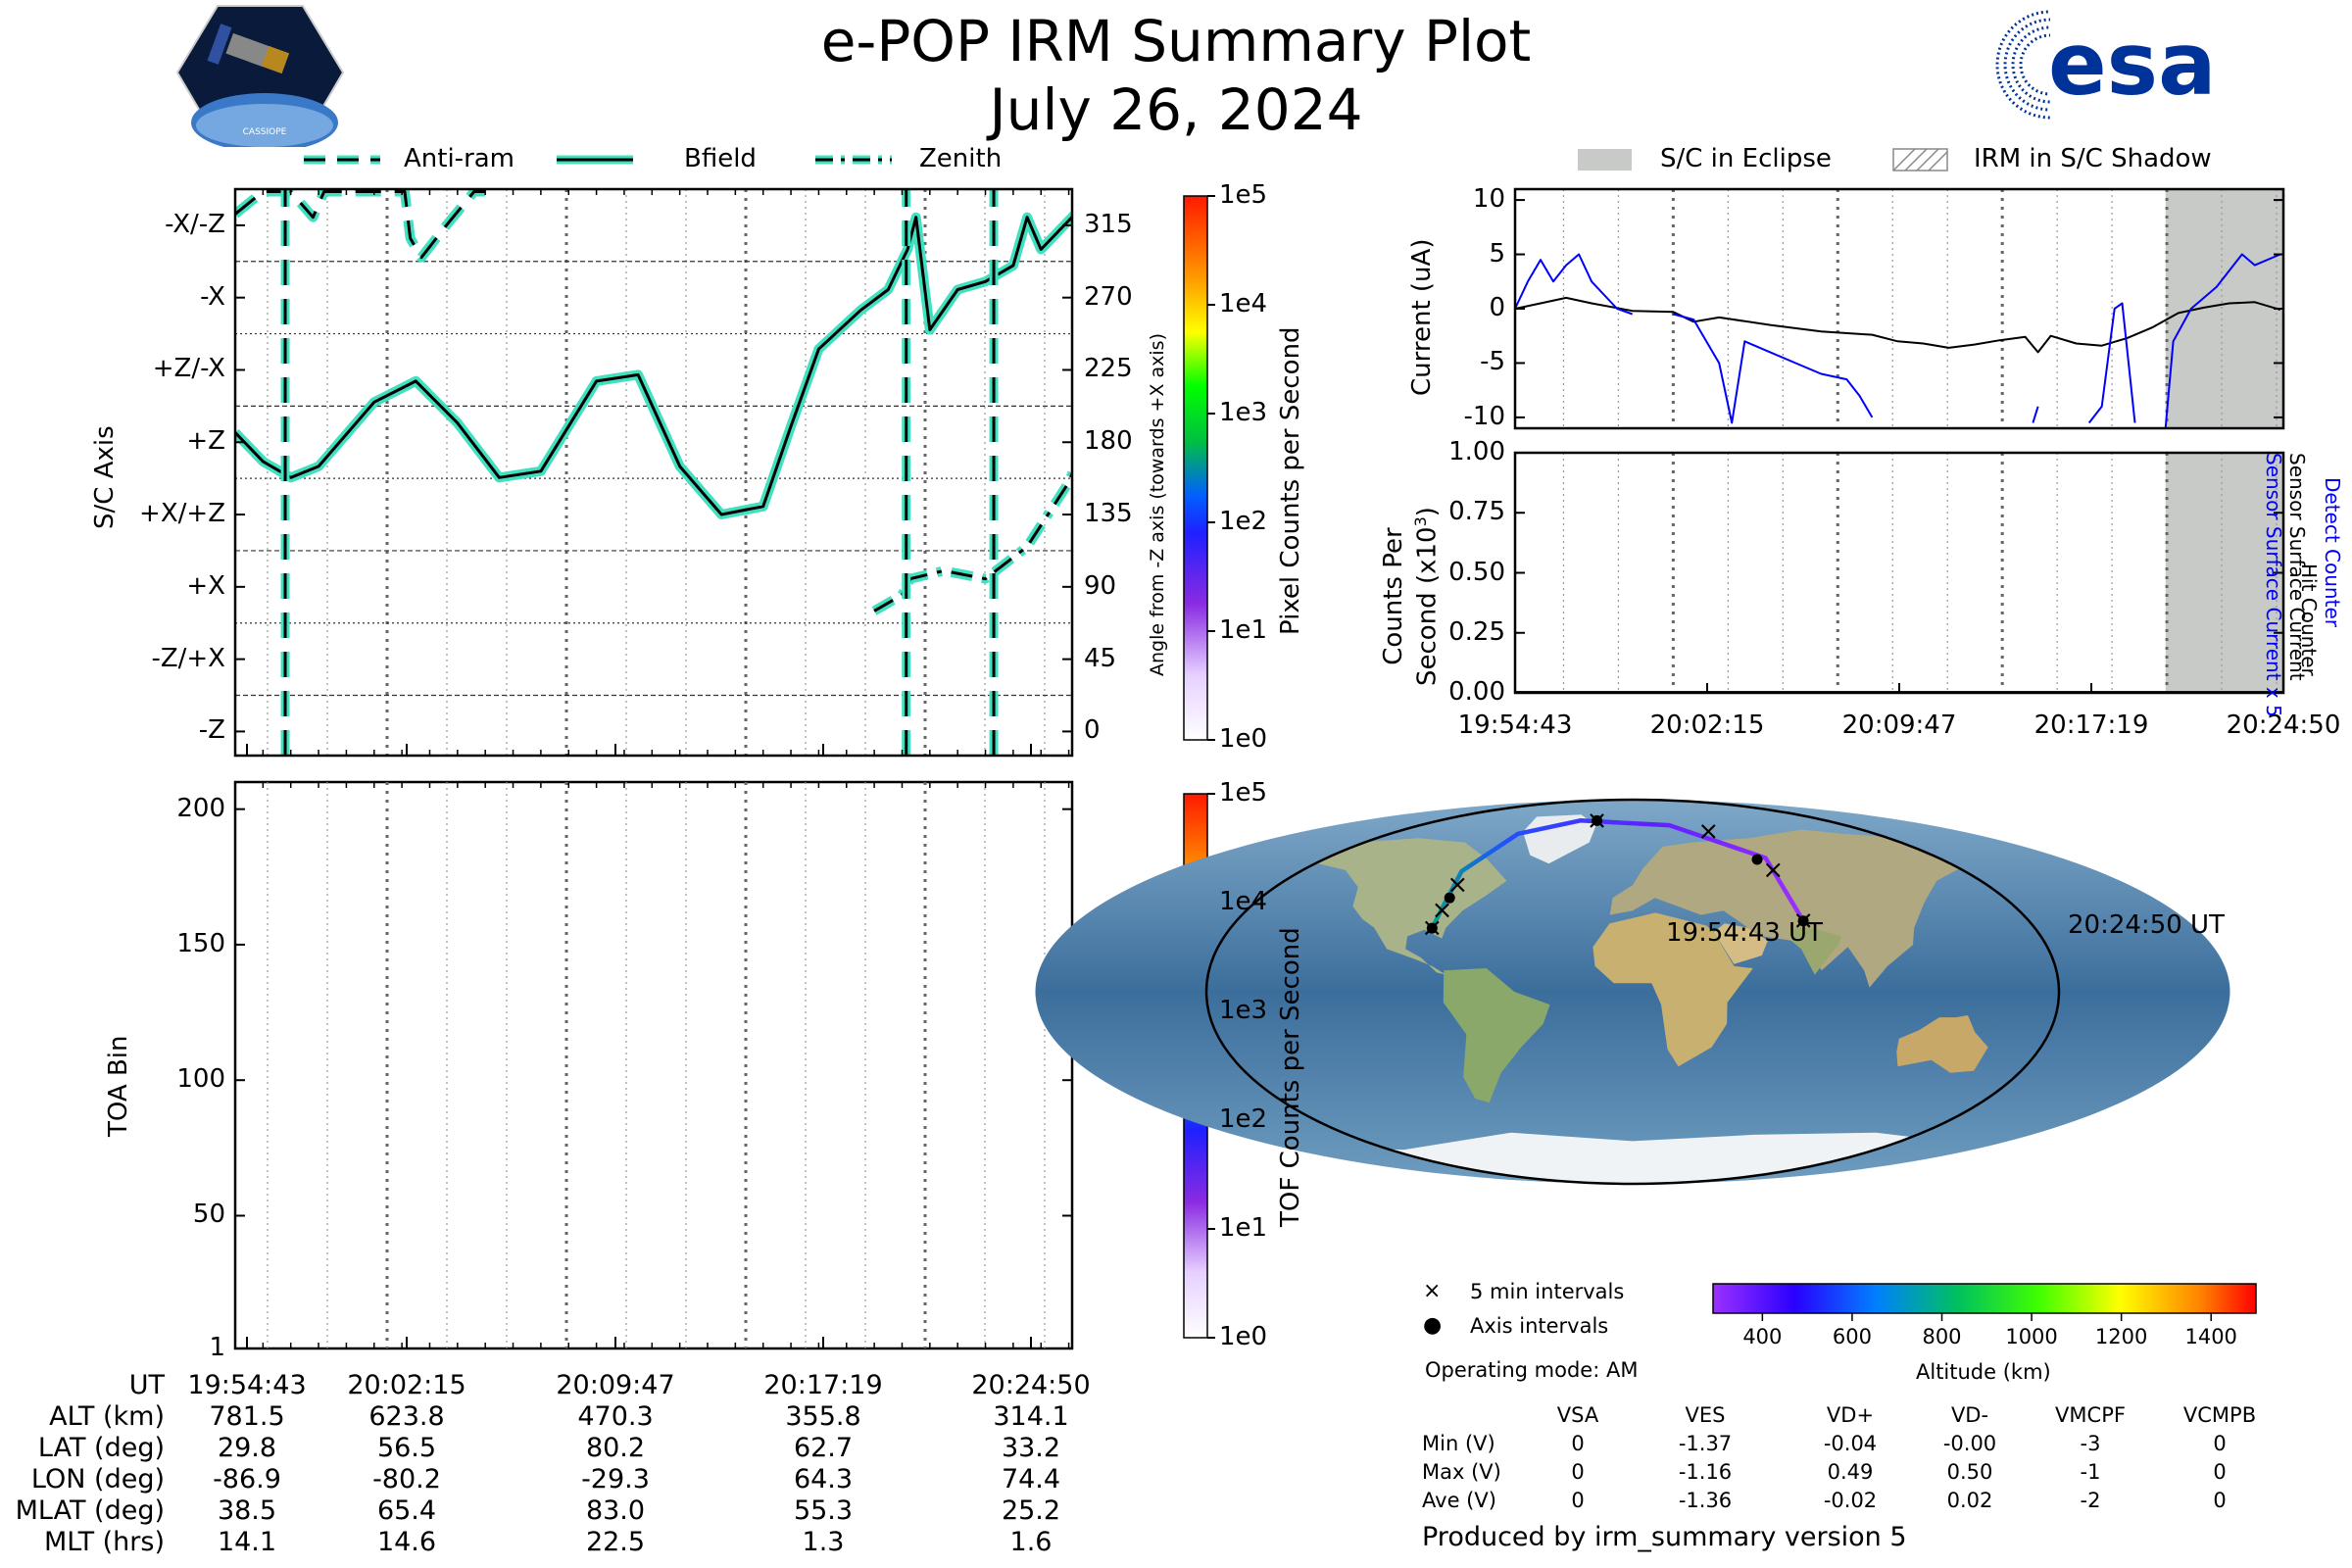  I want to click on ephemeris-value: -29.3, so click(615, 1479).